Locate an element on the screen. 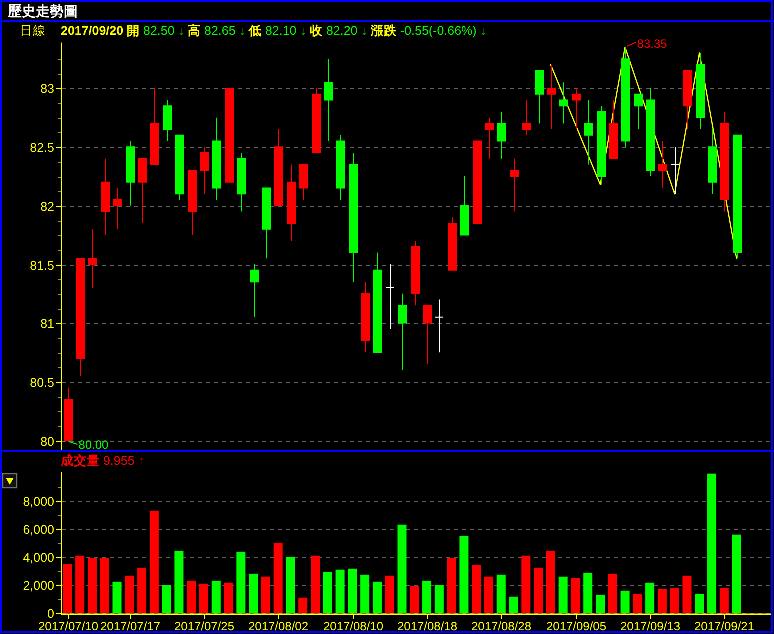 This screenshot has height=634, width=774. x-tick-label: 2017/08/10 is located at coordinates (353, 627).